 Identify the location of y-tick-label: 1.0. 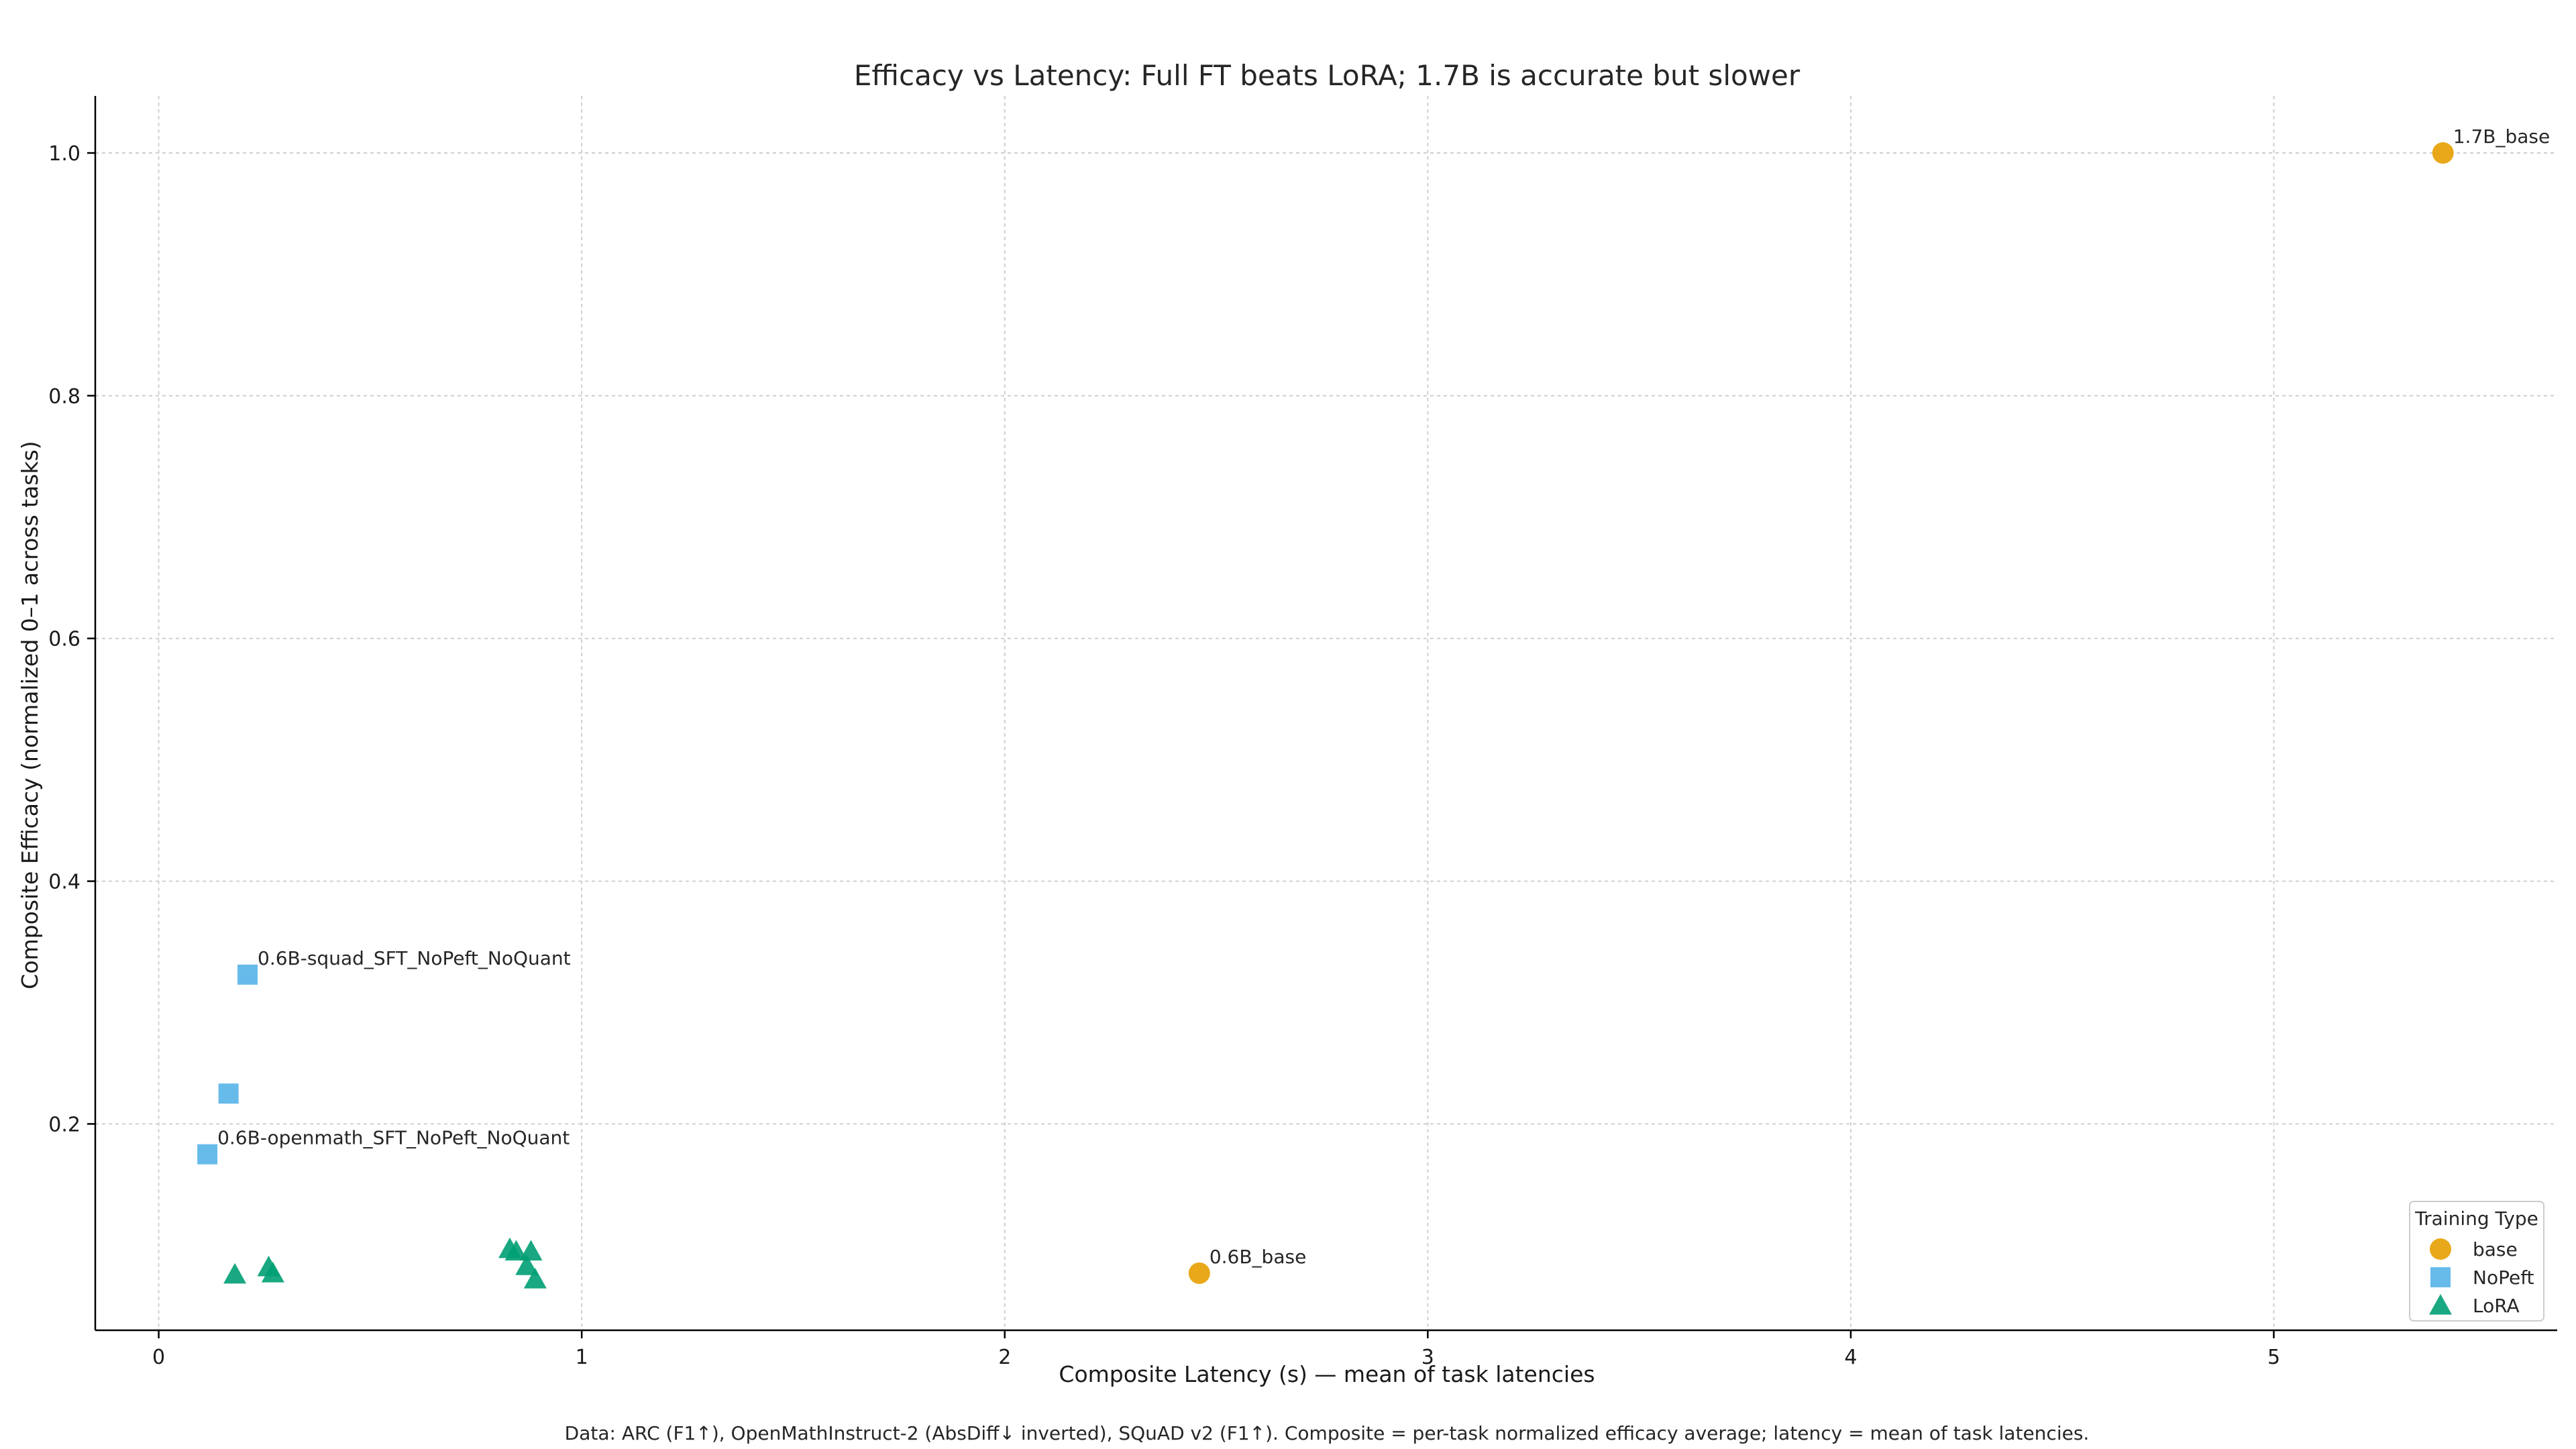
(64, 154).